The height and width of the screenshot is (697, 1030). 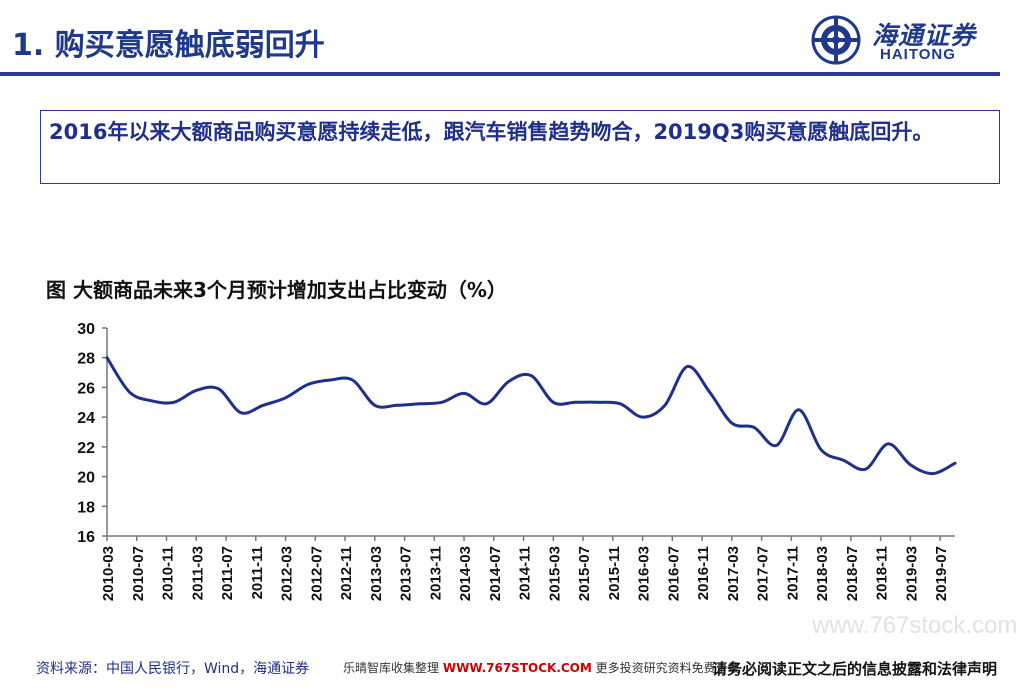 I want to click on x-tick-label: 2014-07, so click(x=495, y=573).